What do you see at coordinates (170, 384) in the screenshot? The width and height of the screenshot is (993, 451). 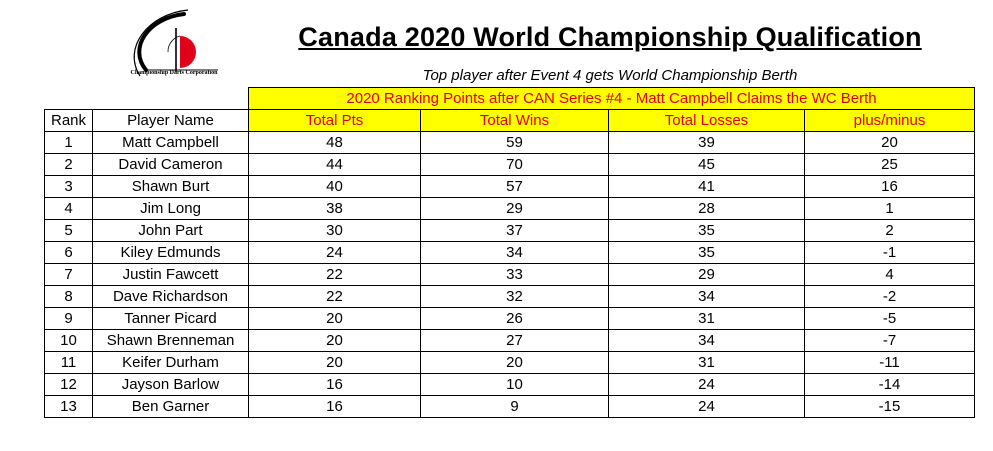 I see `cell-player-name: Jayson Barlow` at bounding box center [170, 384].